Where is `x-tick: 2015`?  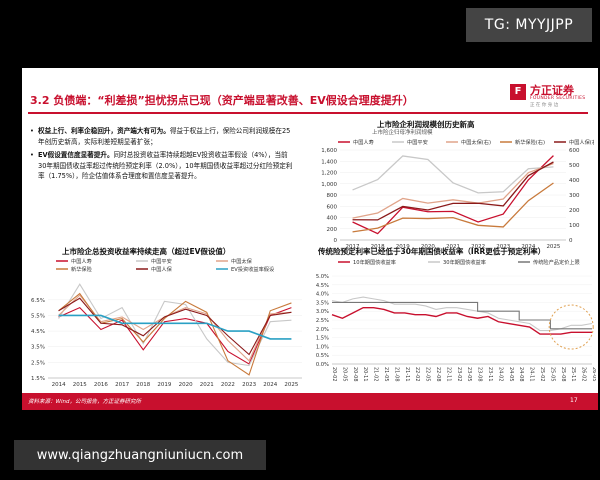 x-tick: 2015 is located at coordinates (80, 385).